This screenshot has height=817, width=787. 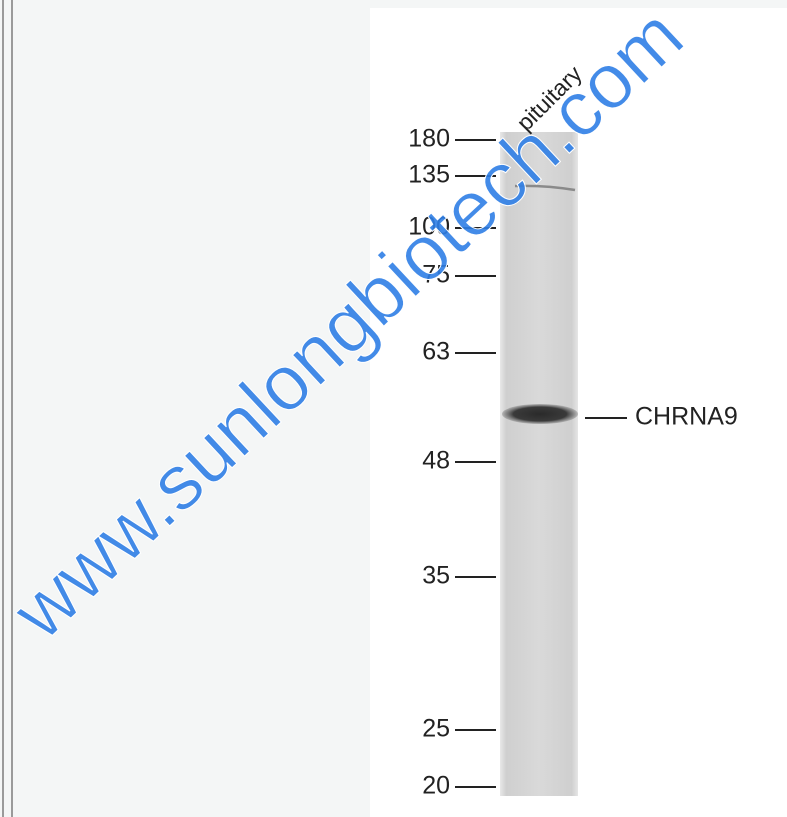 What do you see at coordinates (436, 786) in the screenshot?
I see `marker-label: 20` at bounding box center [436, 786].